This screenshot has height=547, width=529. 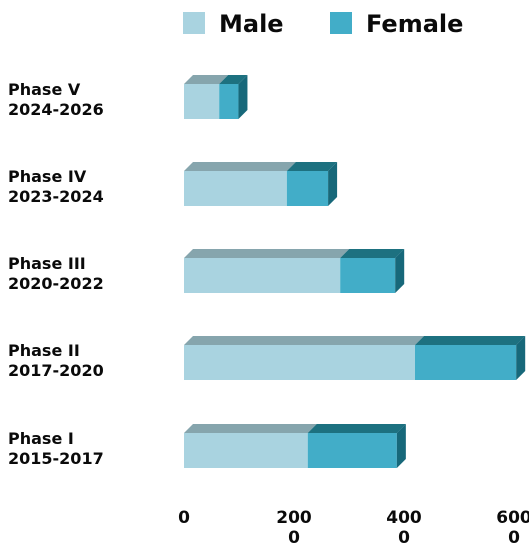 What do you see at coordinates (251, 24) in the screenshot?
I see `legend-label: Male` at bounding box center [251, 24].